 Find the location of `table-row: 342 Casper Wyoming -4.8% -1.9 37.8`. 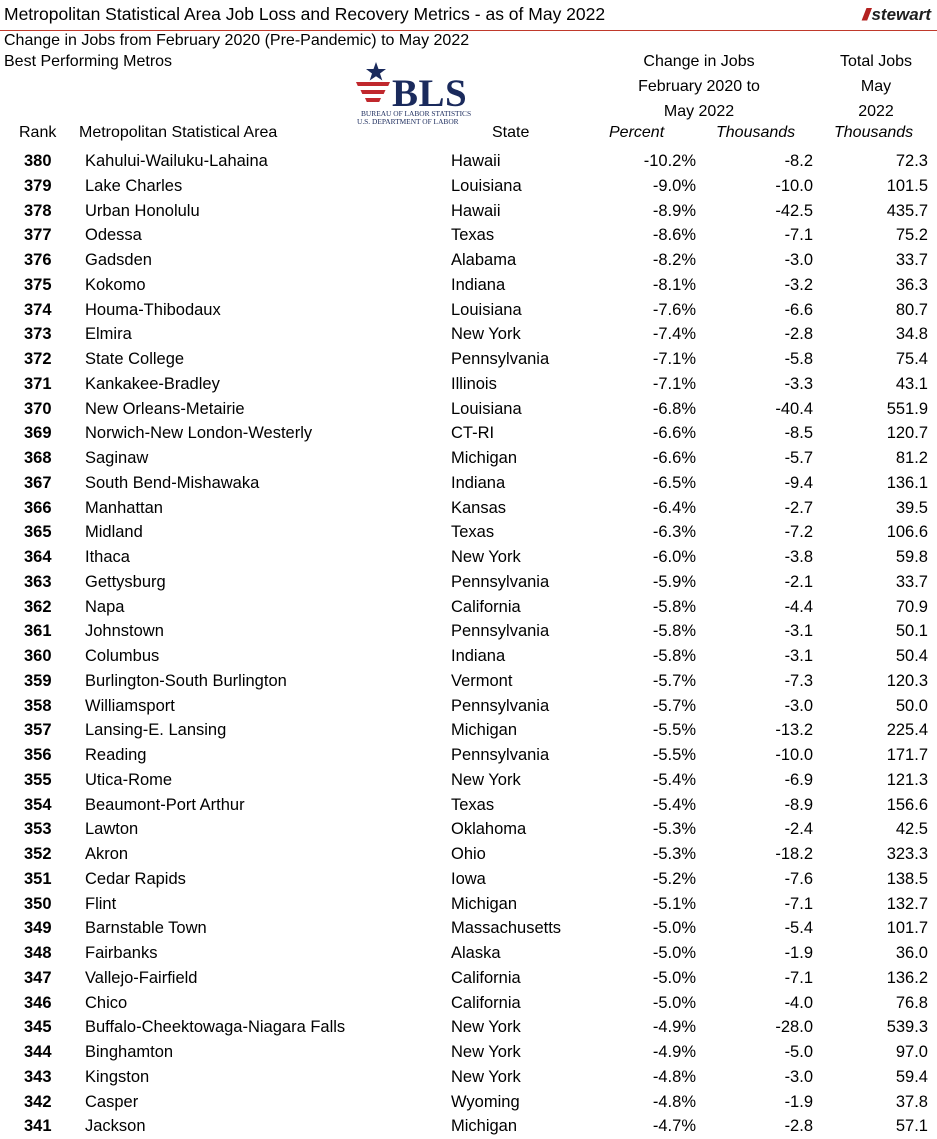

table-row: 342 Casper Wyoming -4.8% -1.9 37.8 is located at coordinates (468, 1102).